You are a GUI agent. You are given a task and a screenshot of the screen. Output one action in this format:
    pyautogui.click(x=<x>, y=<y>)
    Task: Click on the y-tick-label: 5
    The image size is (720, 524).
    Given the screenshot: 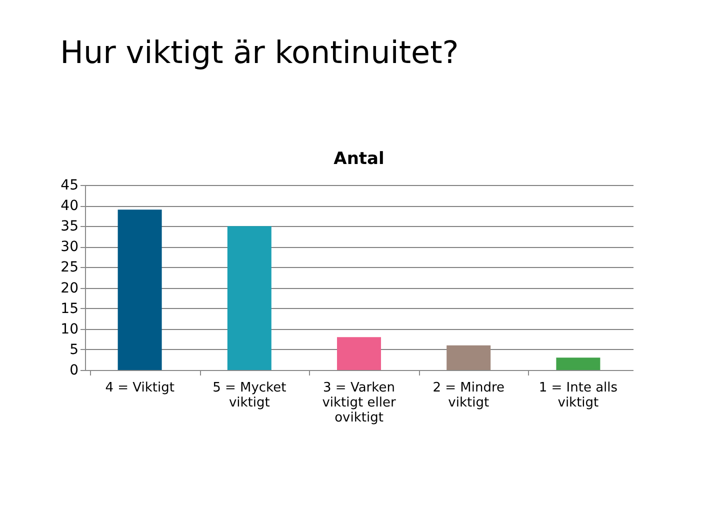 What is the action you would take?
    pyautogui.click(x=74, y=350)
    